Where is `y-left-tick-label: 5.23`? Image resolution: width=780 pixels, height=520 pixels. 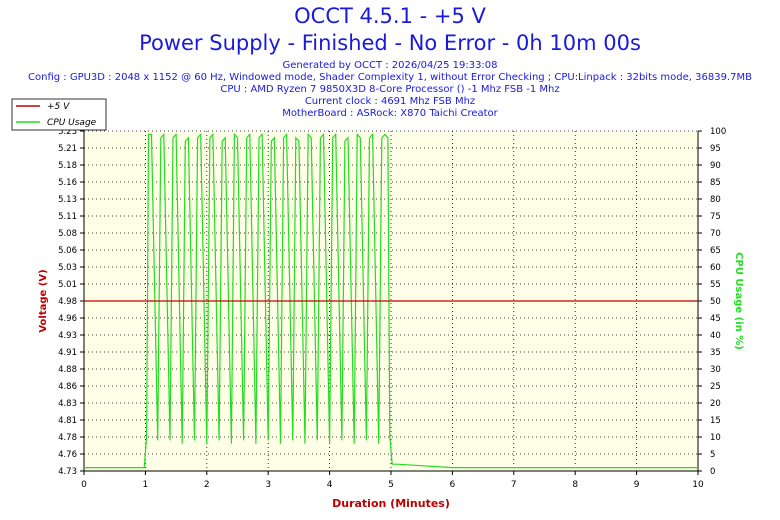 y-left-tick-label: 5.23 is located at coordinates (67, 132).